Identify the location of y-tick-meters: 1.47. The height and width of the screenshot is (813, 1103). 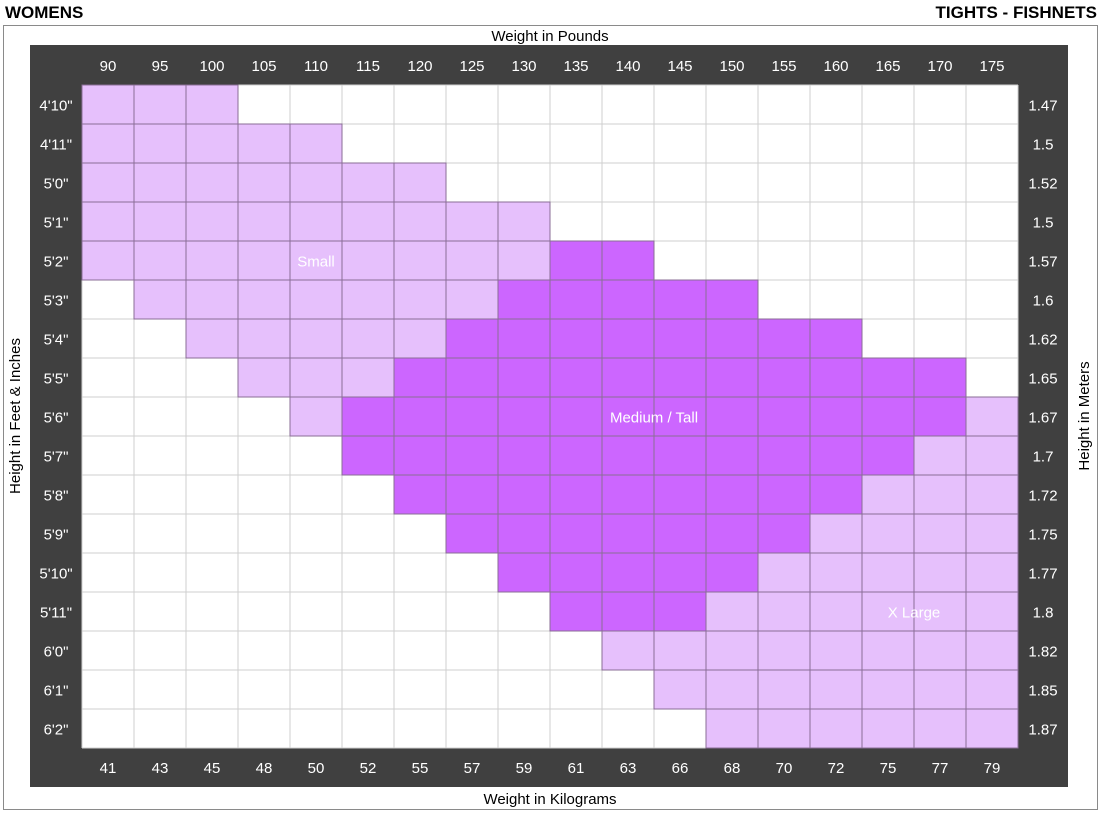
(1042, 106).